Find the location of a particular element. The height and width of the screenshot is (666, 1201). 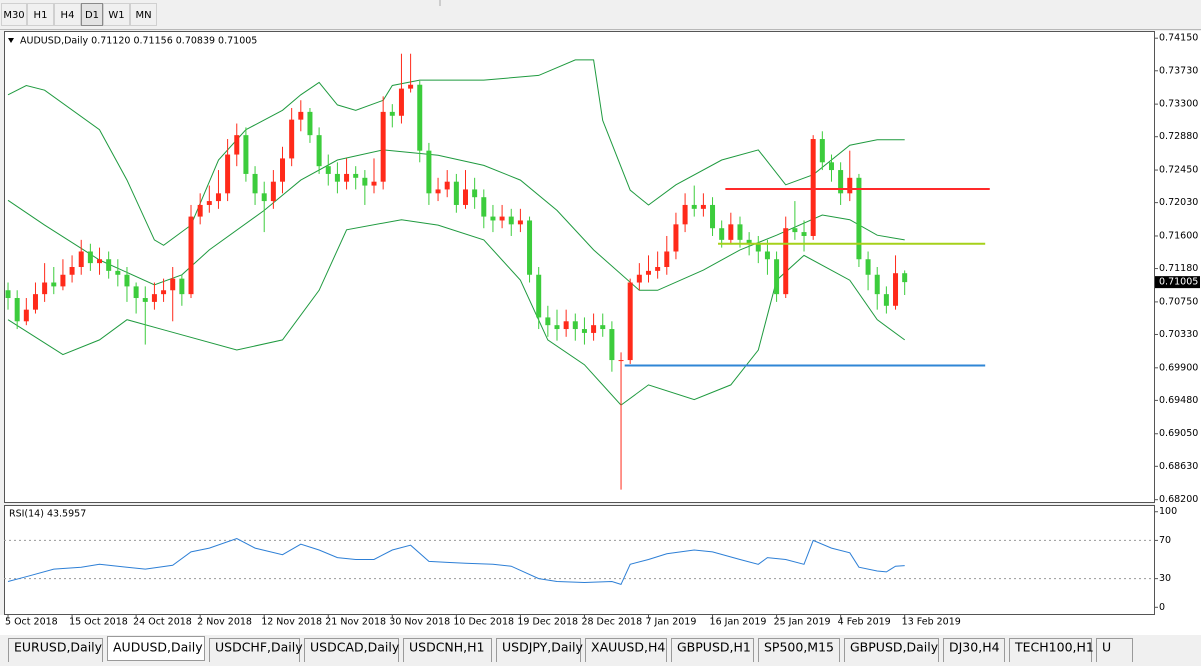

y-tick-label: 0.73300 is located at coordinates (1178, 104).